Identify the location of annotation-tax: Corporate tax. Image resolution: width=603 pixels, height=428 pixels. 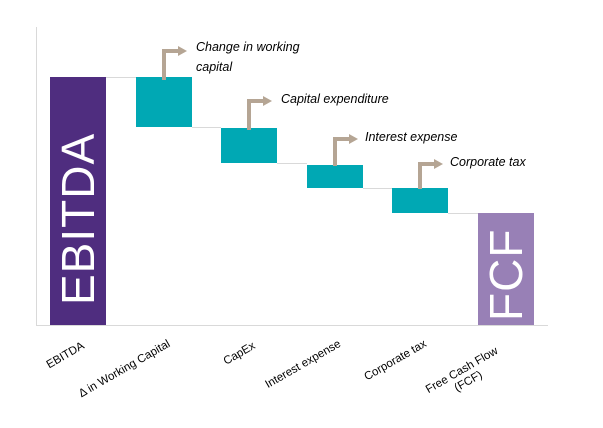
(488, 162).